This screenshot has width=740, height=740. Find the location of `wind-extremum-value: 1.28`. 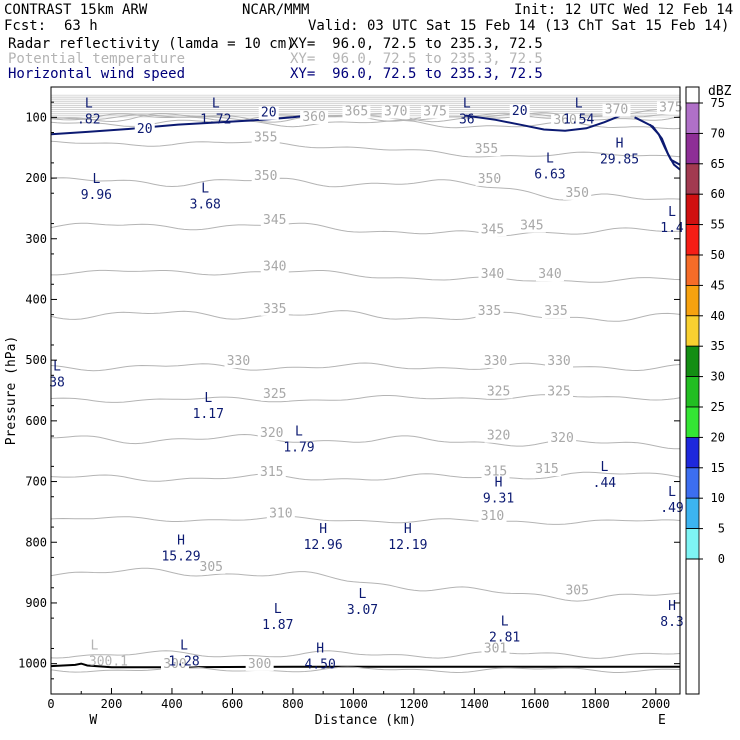

wind-extremum-value: 1.28 is located at coordinates (183, 662).